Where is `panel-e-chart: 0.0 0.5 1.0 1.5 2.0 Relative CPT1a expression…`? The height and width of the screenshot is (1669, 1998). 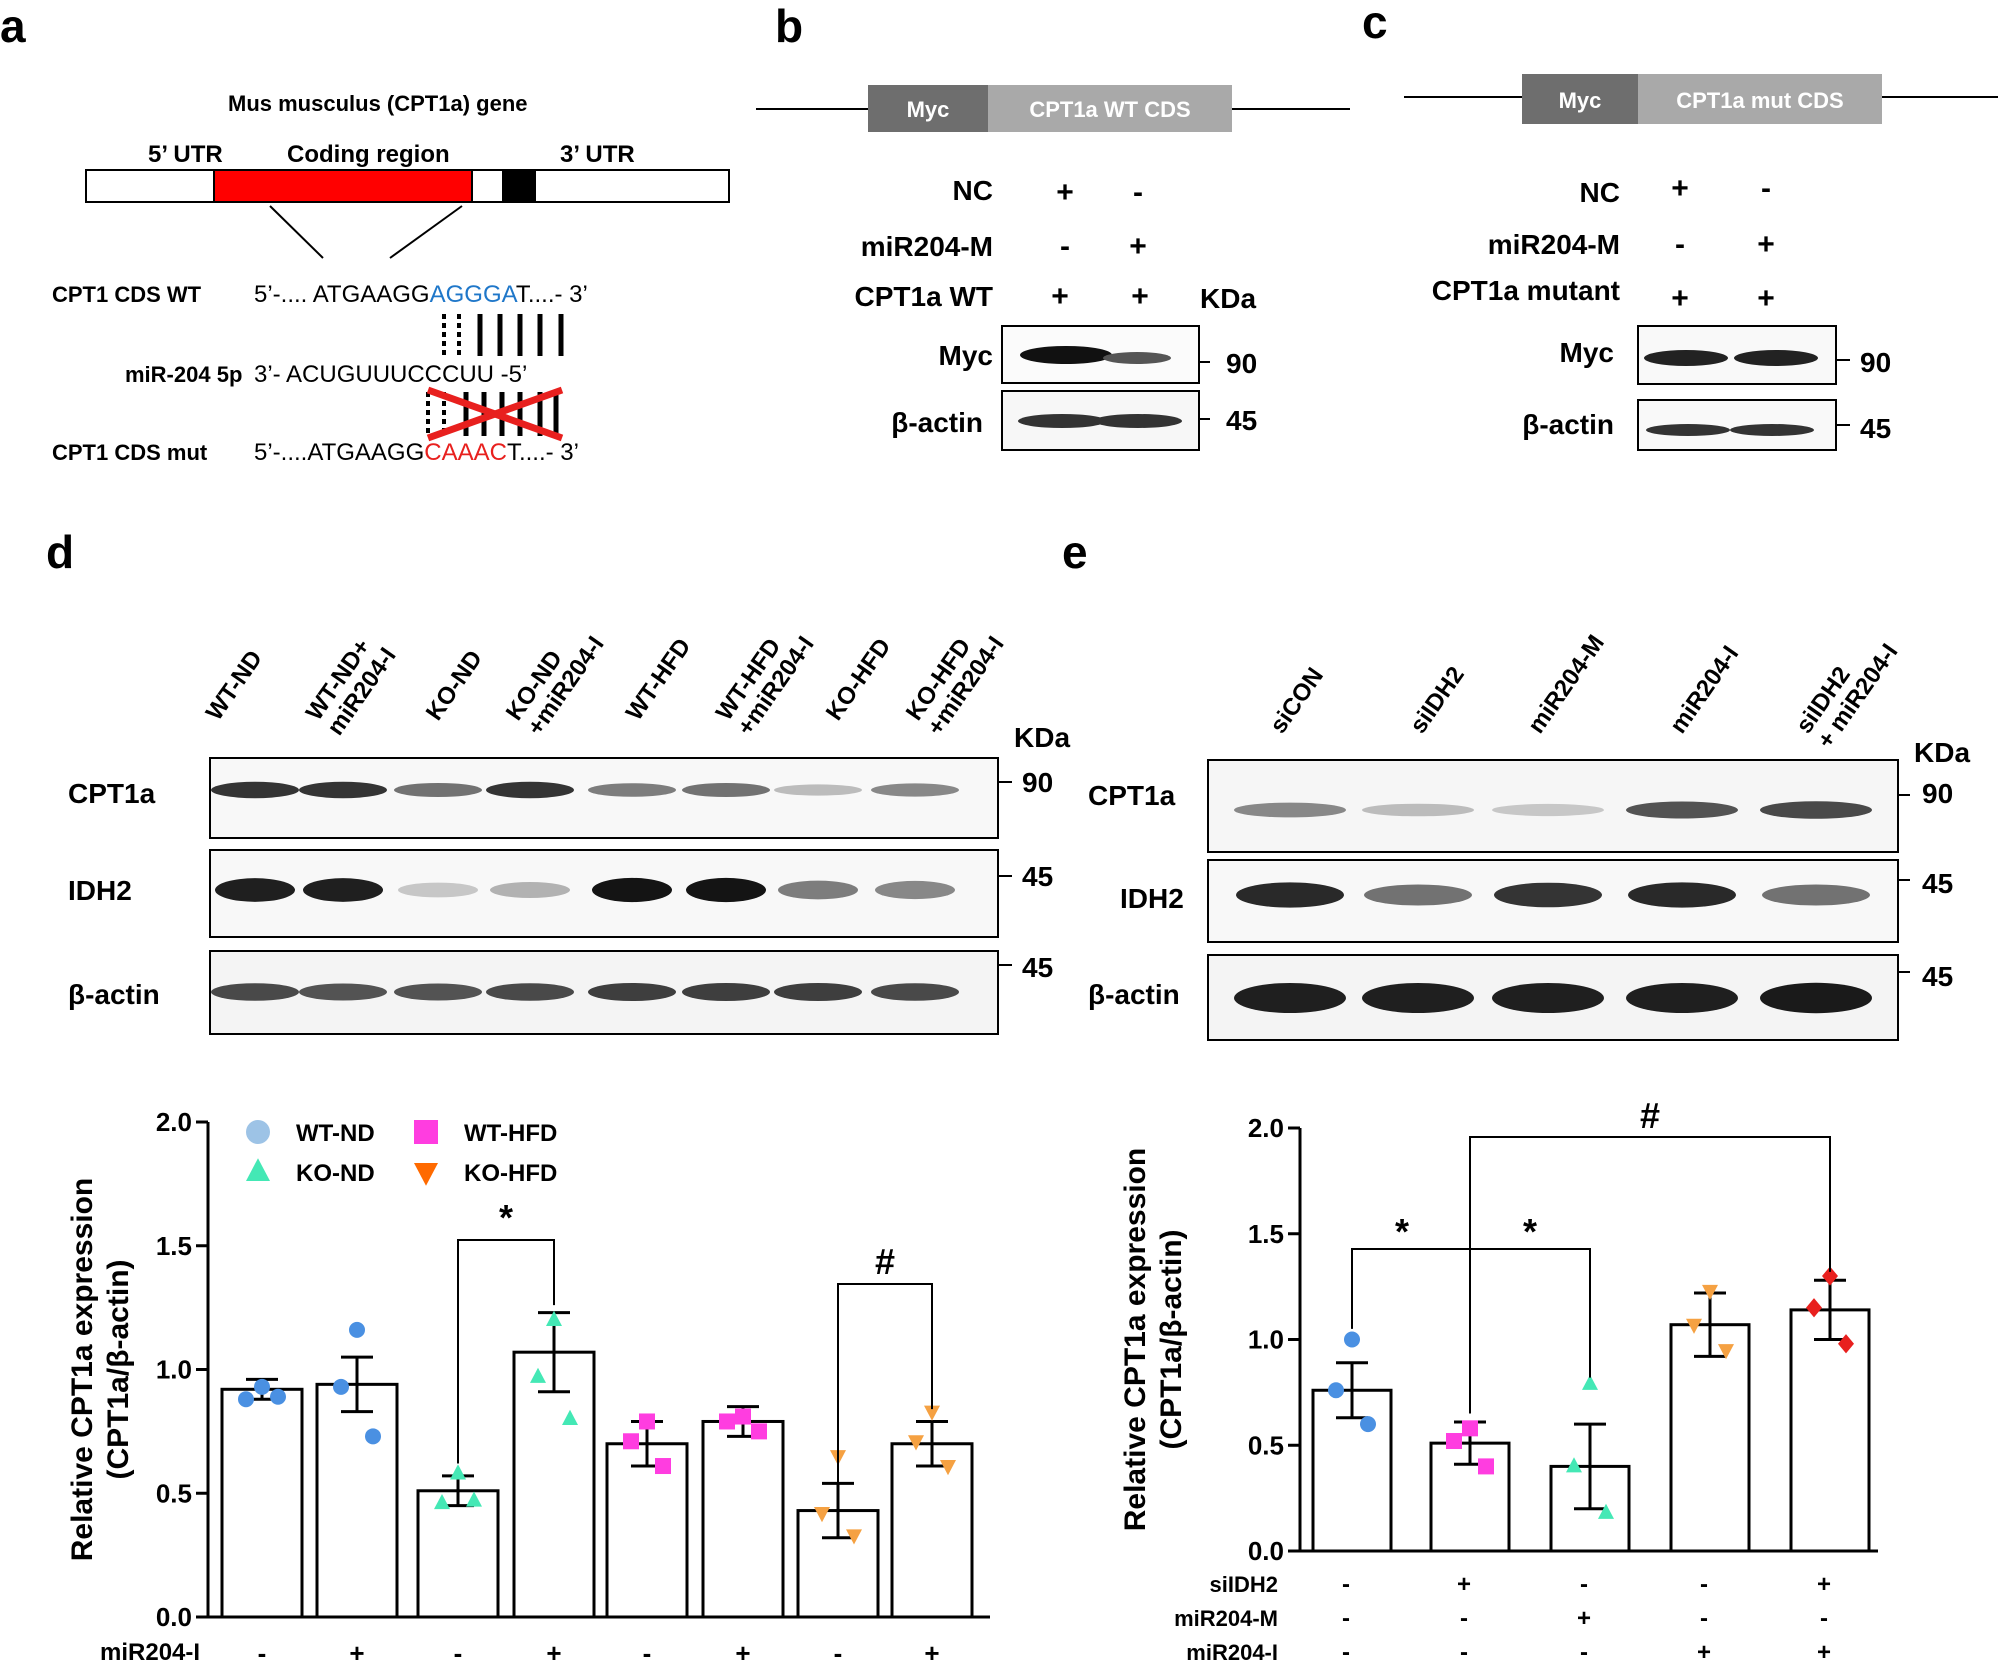
panel-e-chart: 0.0 0.5 1.0 1.5 2.0 Relative CPT1a expression… is located at coordinates (1498, 1380).